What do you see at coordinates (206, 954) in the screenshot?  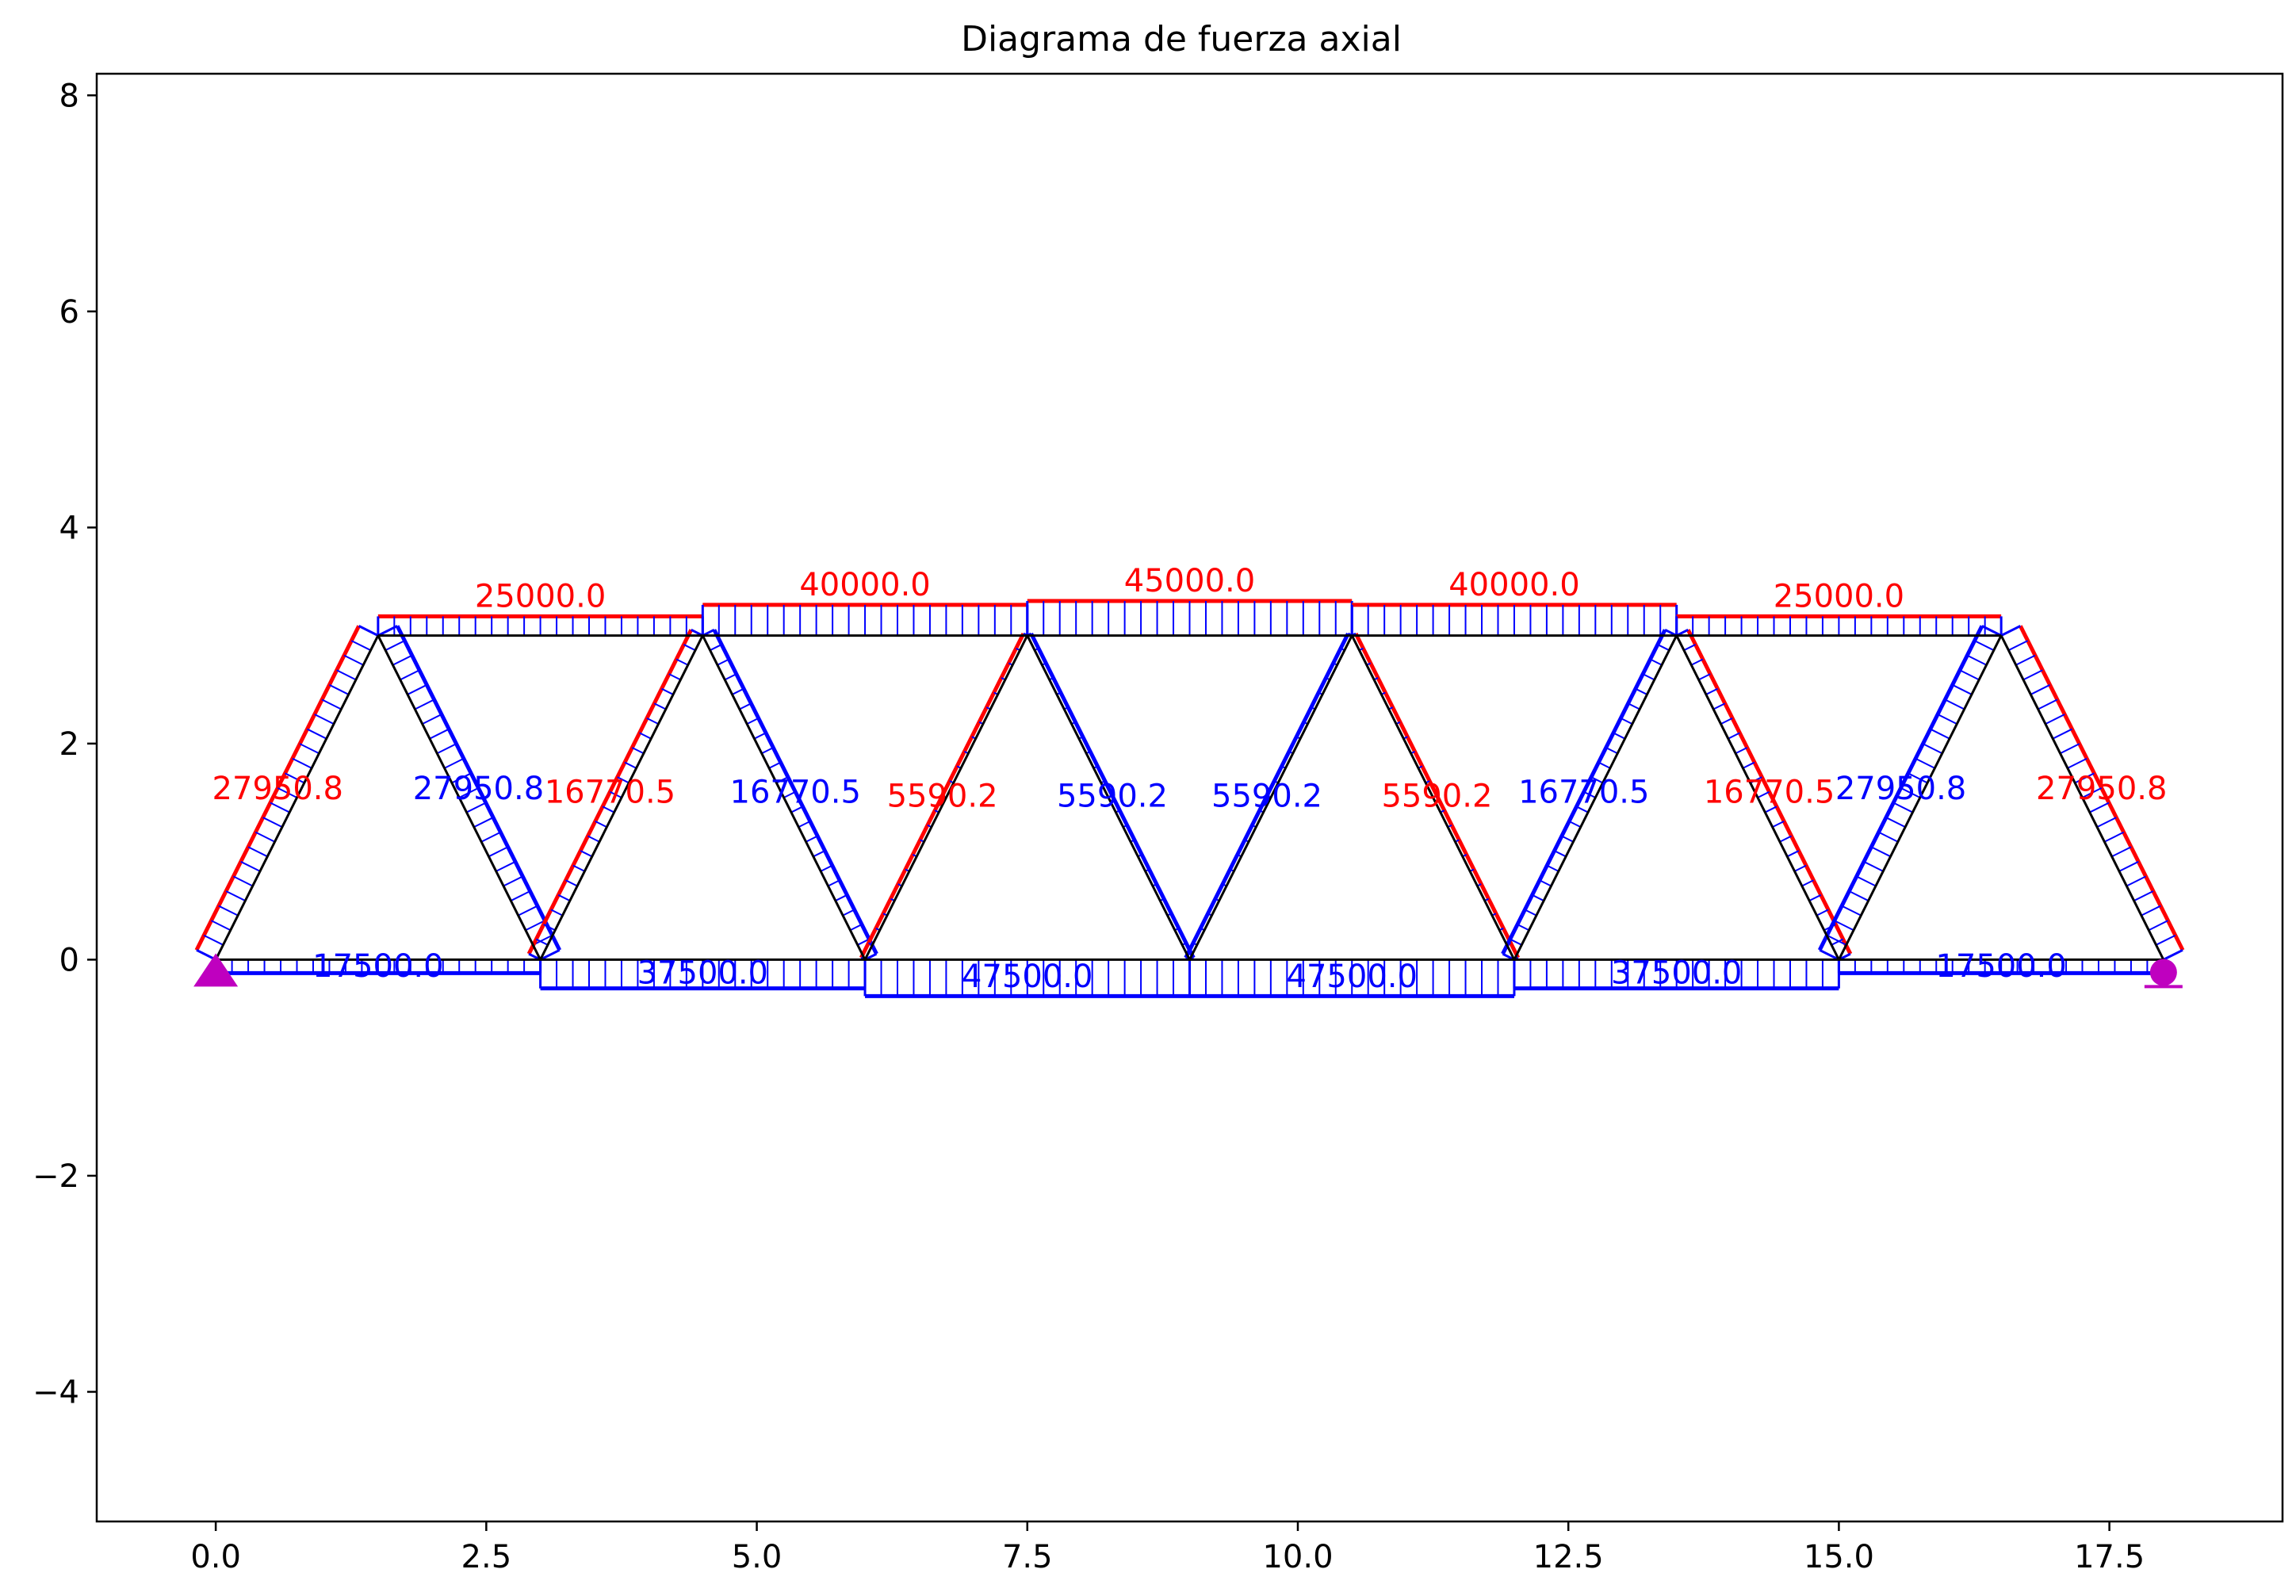 I see `force-diagram-end` at bounding box center [206, 954].